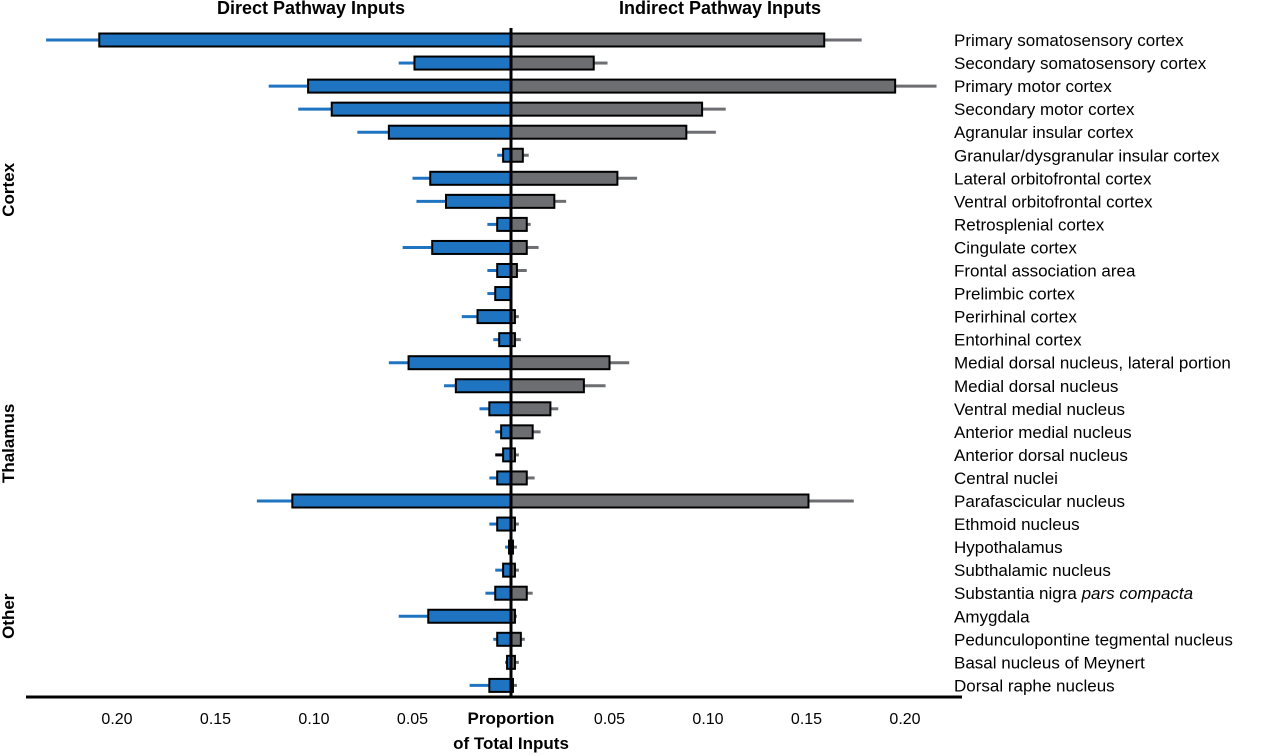  Describe the element at coordinates (1041, 455) in the screenshot. I see `row-label: Anterior dorsal nucleus` at that location.